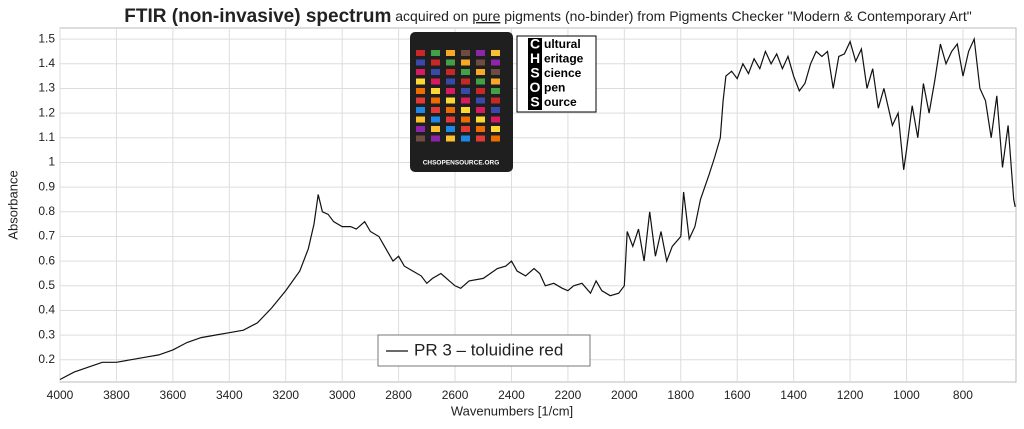 Image resolution: width=1024 pixels, height=429 pixels. What do you see at coordinates (963, 395) in the screenshot?
I see `x-tick-label: 800` at bounding box center [963, 395].